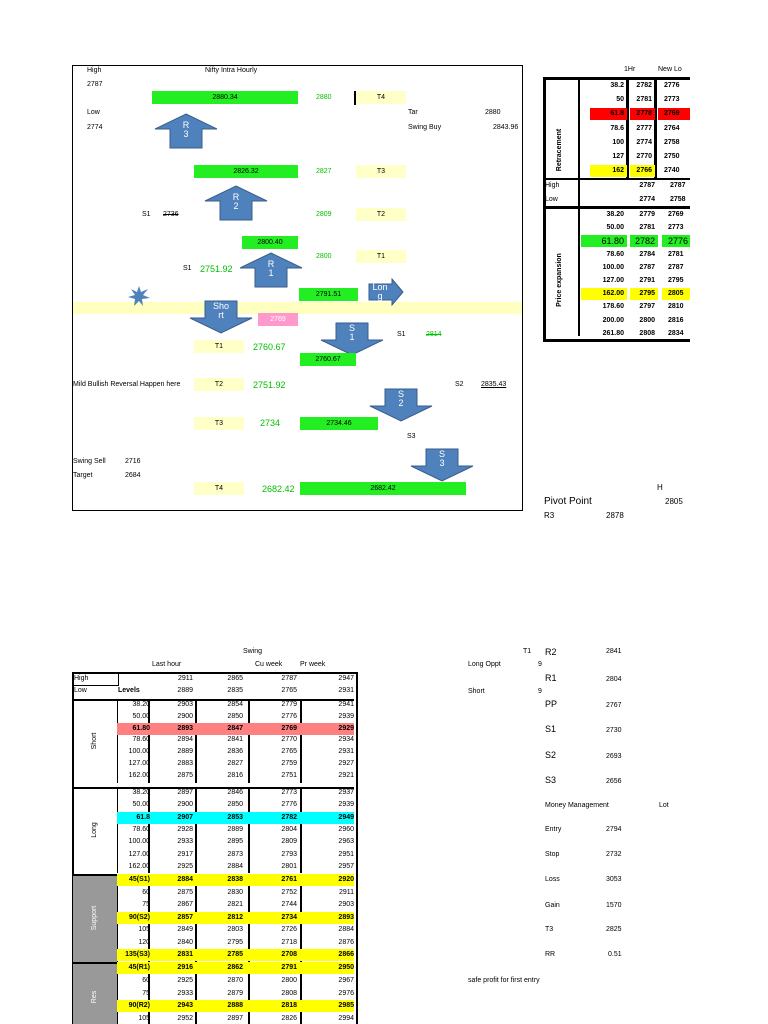  Describe the element at coordinates (434, 334) in the screenshot. I see `cell-text: 2814` at that location.